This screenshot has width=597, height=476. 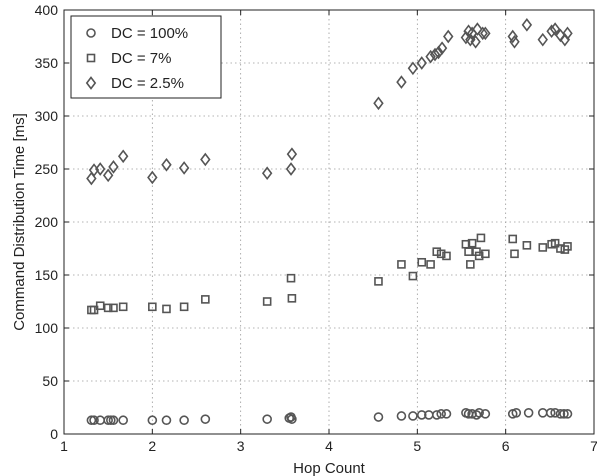 I want to click on x-tick-label: 4, so click(x=329, y=446).